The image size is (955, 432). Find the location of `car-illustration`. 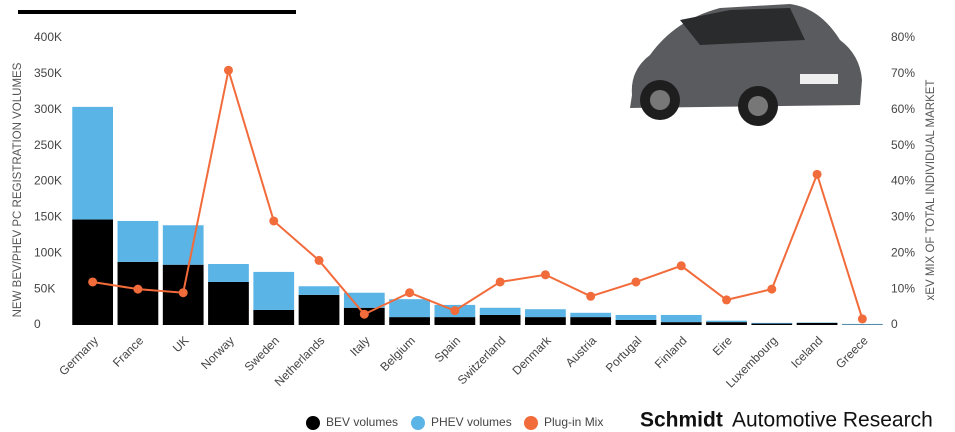

car-illustration is located at coordinates (746, 65).